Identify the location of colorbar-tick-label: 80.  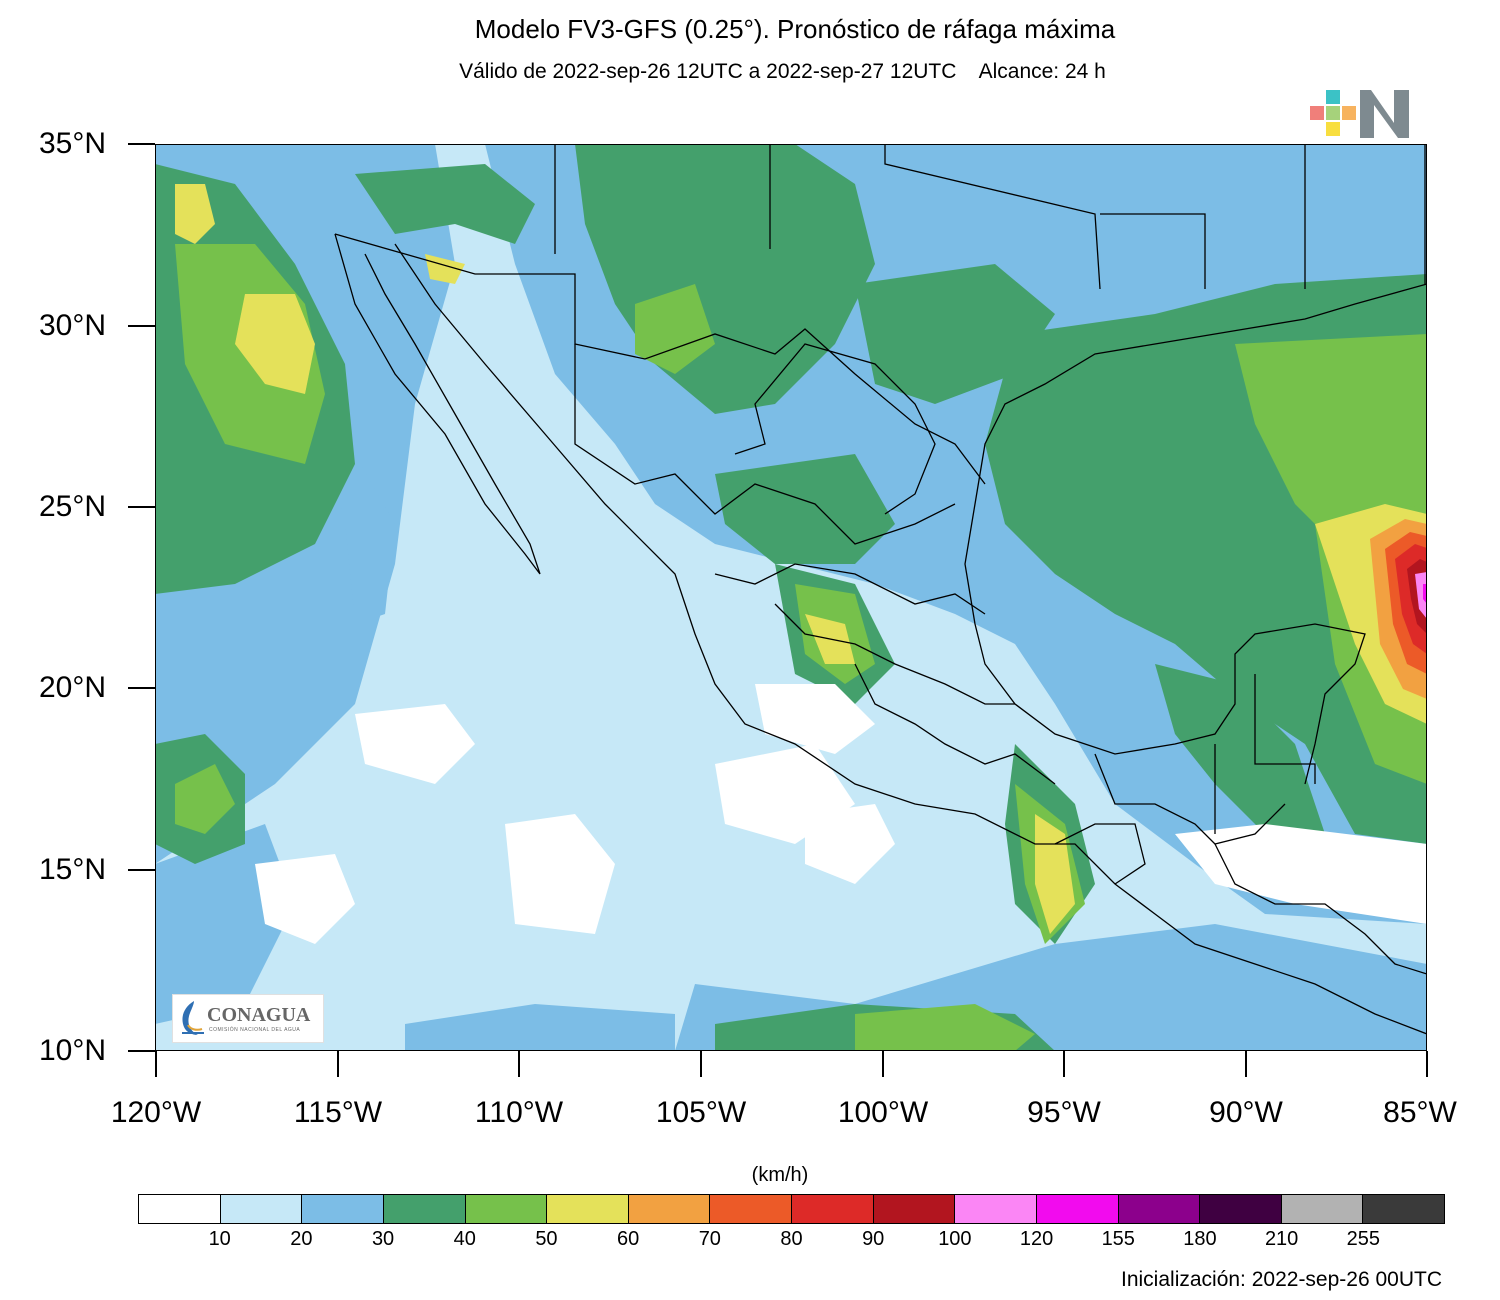
(791, 1239).